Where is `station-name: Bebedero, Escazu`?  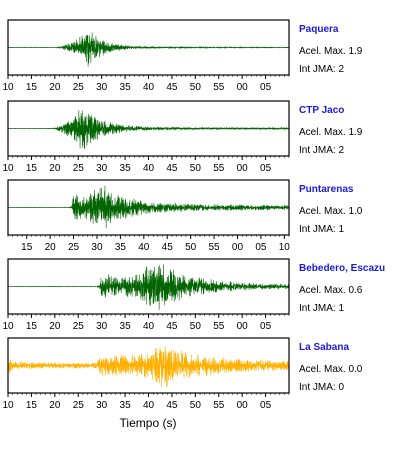 station-name: Bebedero, Escazu is located at coordinates (342, 268).